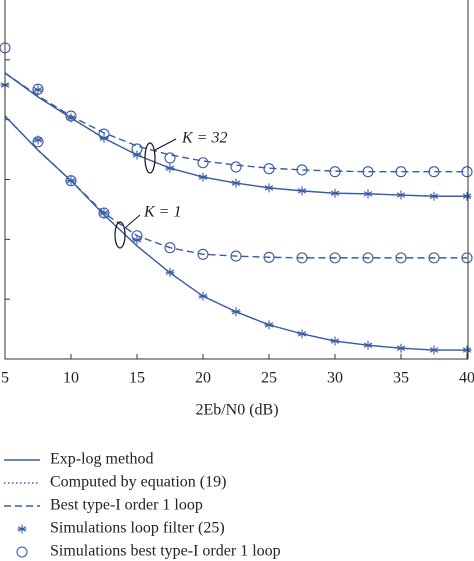 Image resolution: width=474 pixels, height=561 pixels. What do you see at coordinates (137, 378) in the screenshot?
I see `x-tick-label: 15` at bounding box center [137, 378].